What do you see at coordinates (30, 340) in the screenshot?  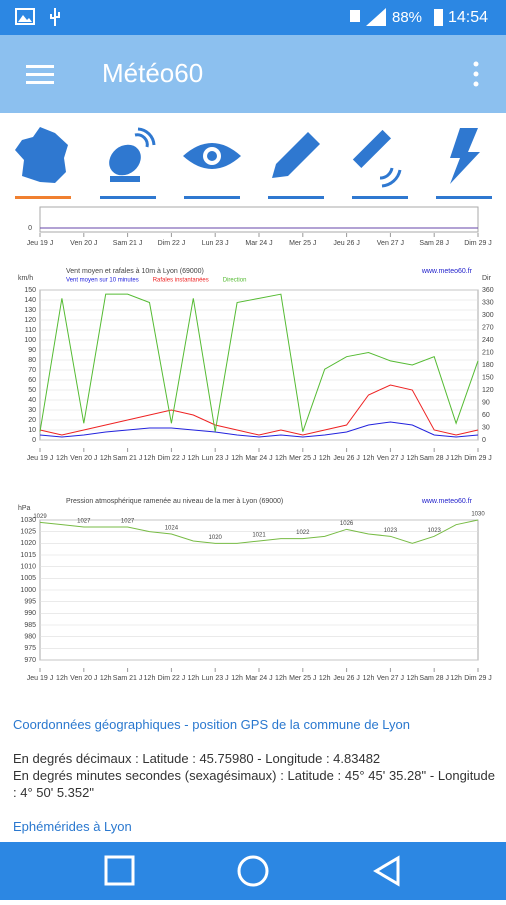 I see `y-tick-label: 100` at bounding box center [30, 340].